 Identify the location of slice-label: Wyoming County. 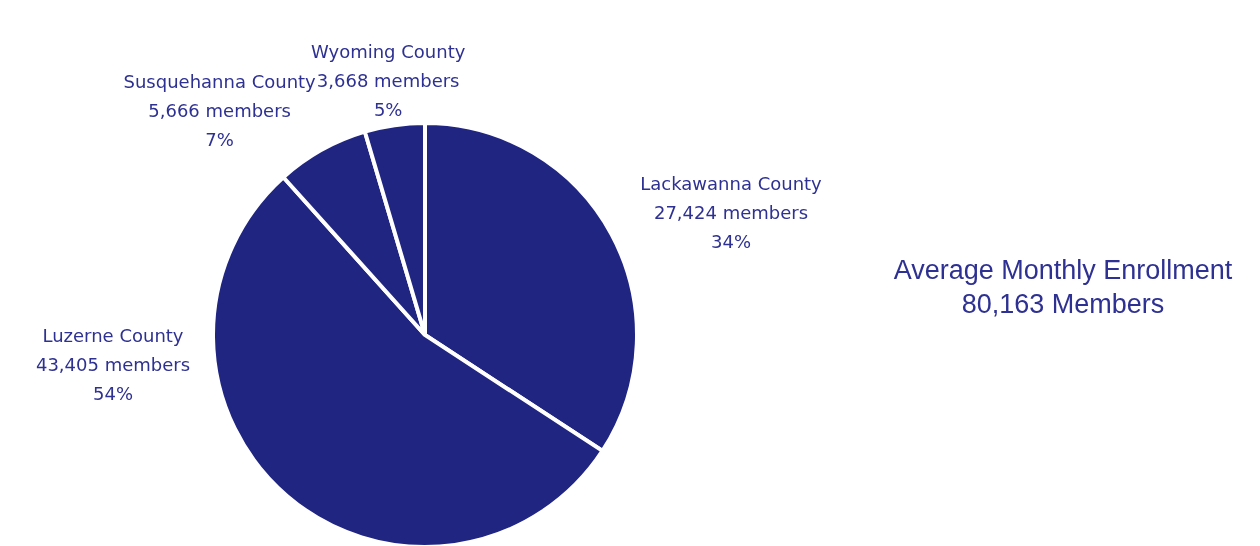
(388, 51).